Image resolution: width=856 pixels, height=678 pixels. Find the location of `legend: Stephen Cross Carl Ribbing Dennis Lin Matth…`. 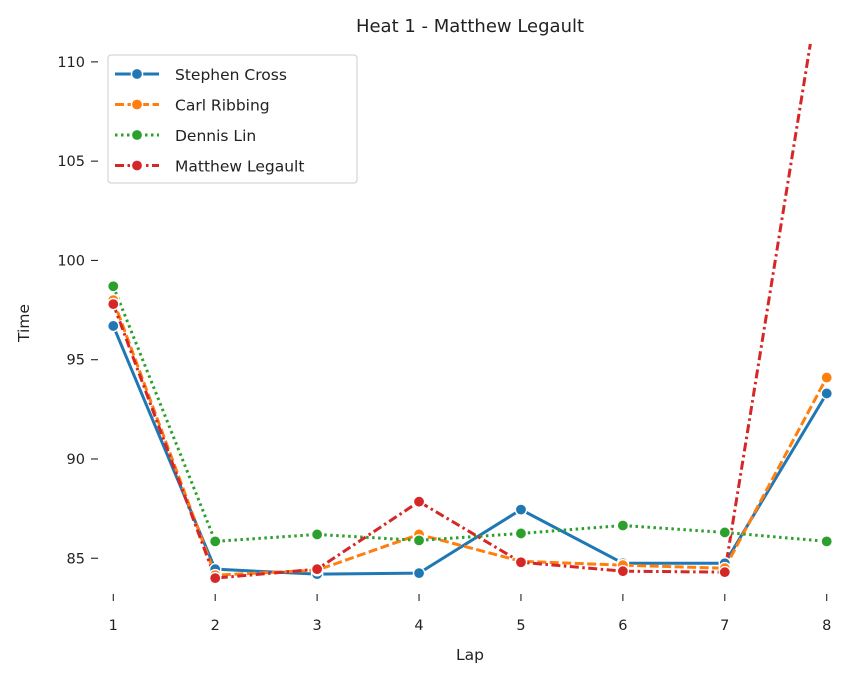

legend: Stephen Cross Carl Ribbing Dennis Lin Matth… is located at coordinates (232, 119).